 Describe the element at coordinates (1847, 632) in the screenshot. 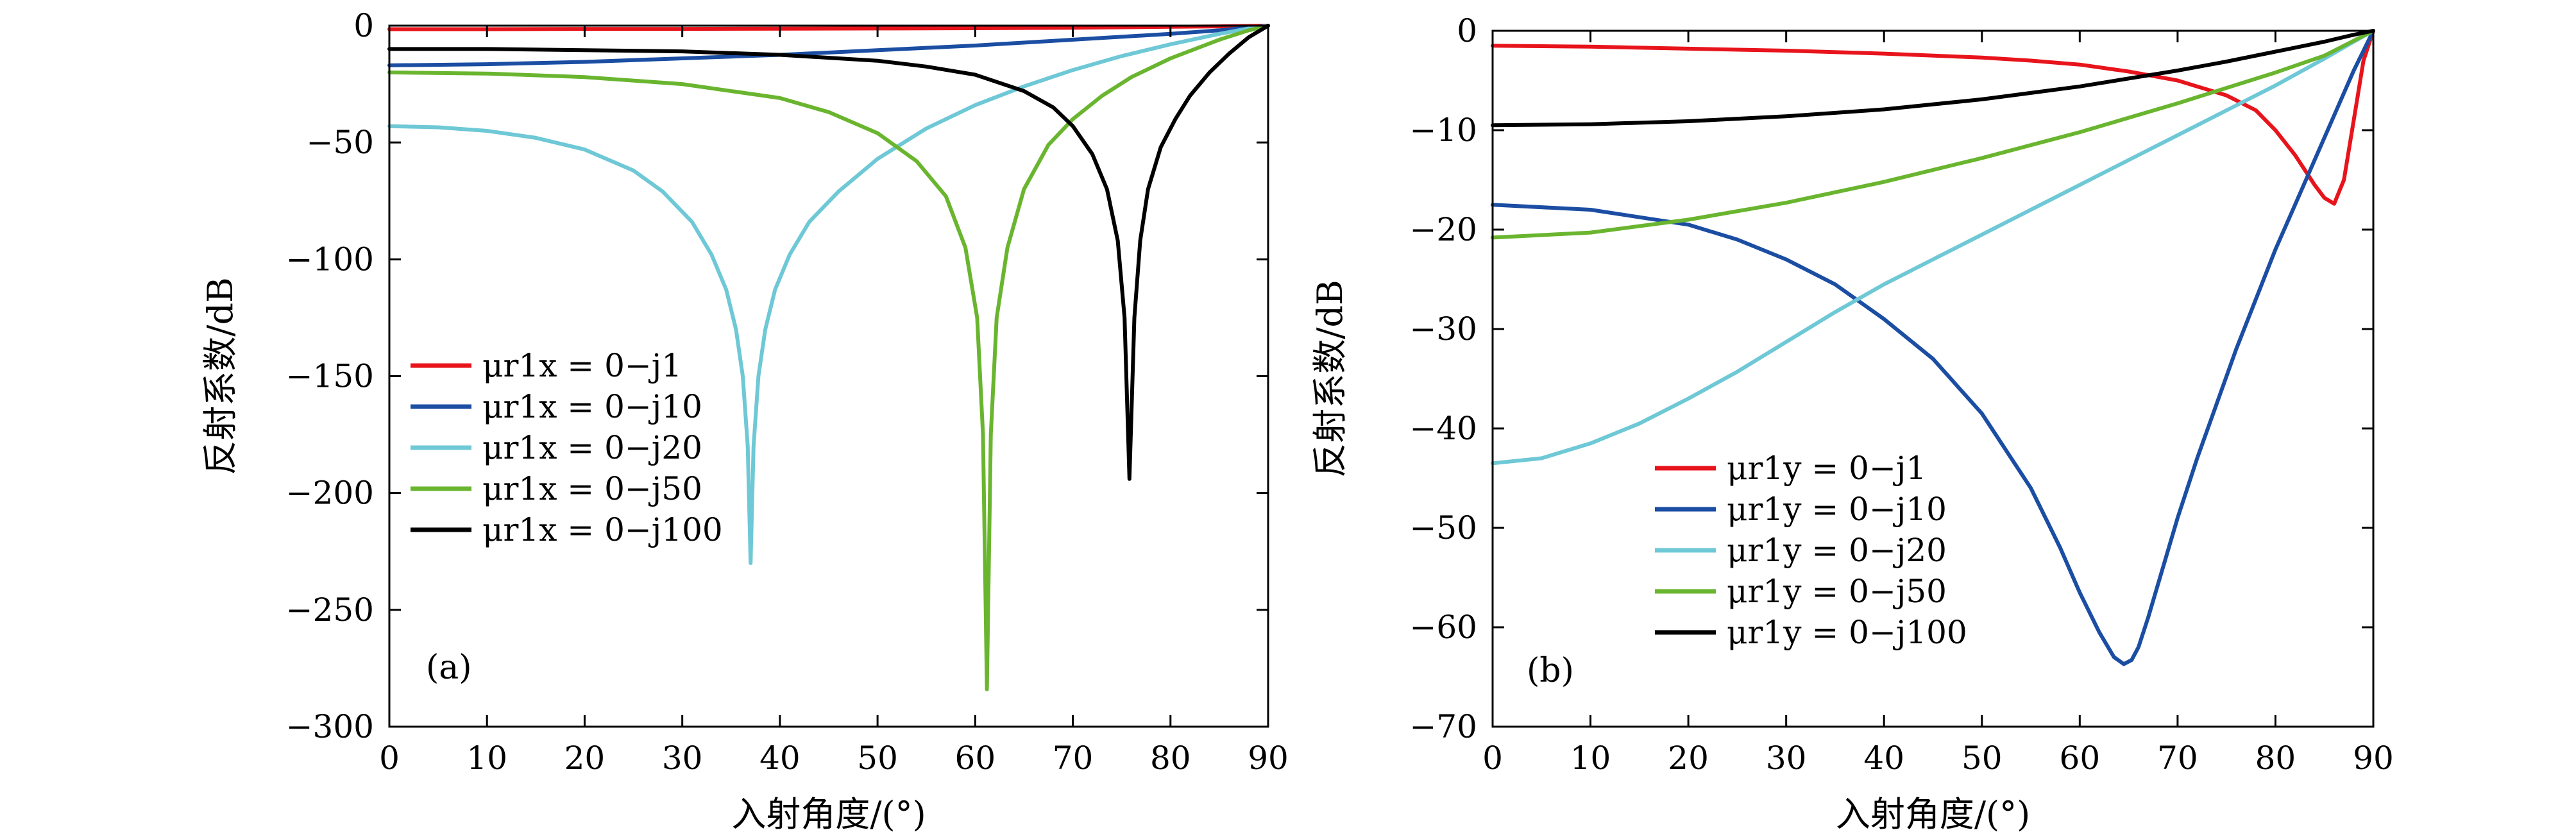

I see `legend-entry: μr1y = 0−j100` at that location.